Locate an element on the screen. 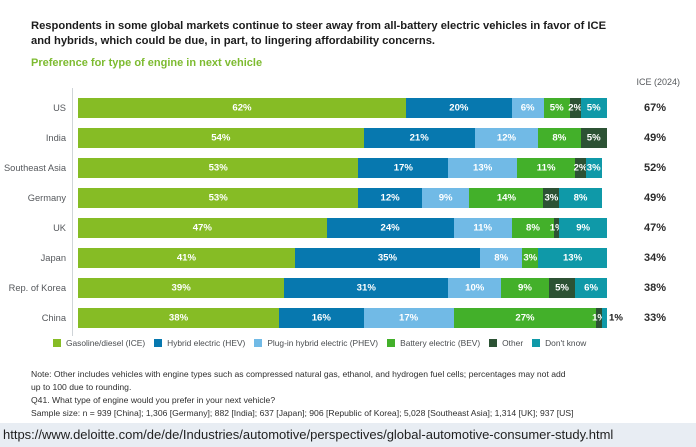 The width and height of the screenshot is (696, 447). bar-segment: 62% is located at coordinates (242, 108).